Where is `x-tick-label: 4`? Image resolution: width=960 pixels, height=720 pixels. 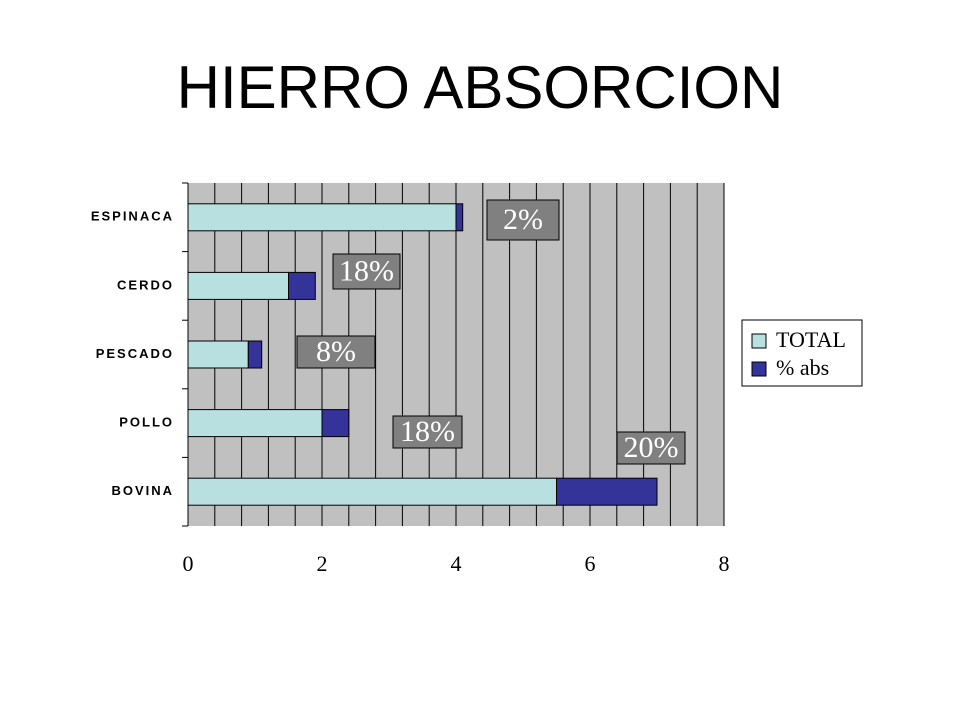
x-tick-label: 4 is located at coordinates (456, 563).